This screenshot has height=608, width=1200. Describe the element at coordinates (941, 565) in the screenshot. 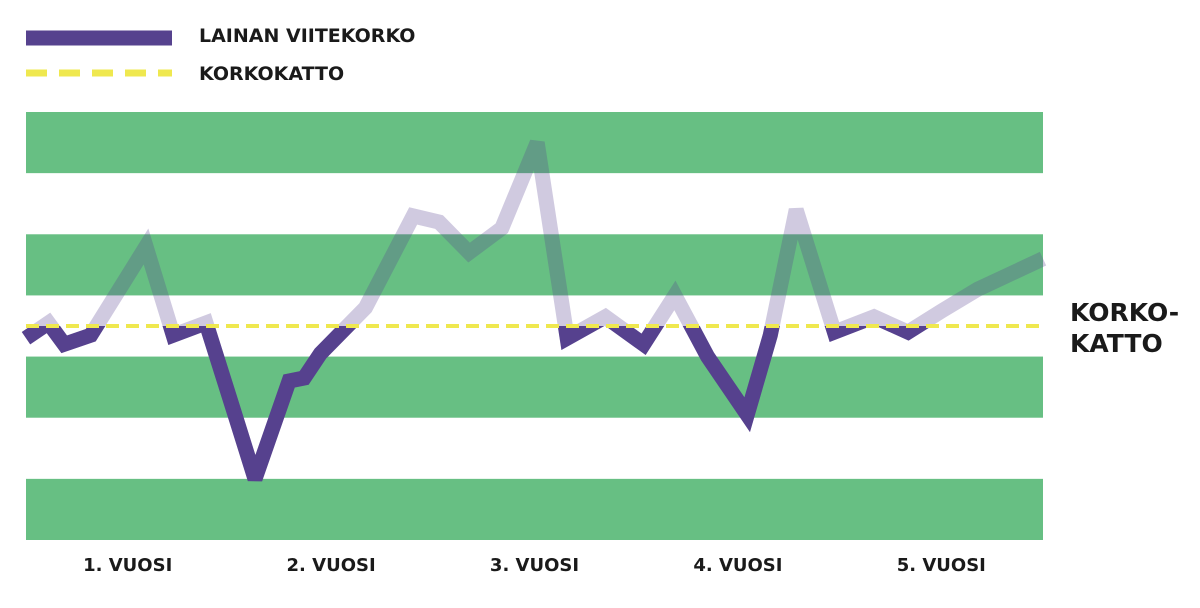

I see `x-tick-label: 5. VUOSI` at that location.